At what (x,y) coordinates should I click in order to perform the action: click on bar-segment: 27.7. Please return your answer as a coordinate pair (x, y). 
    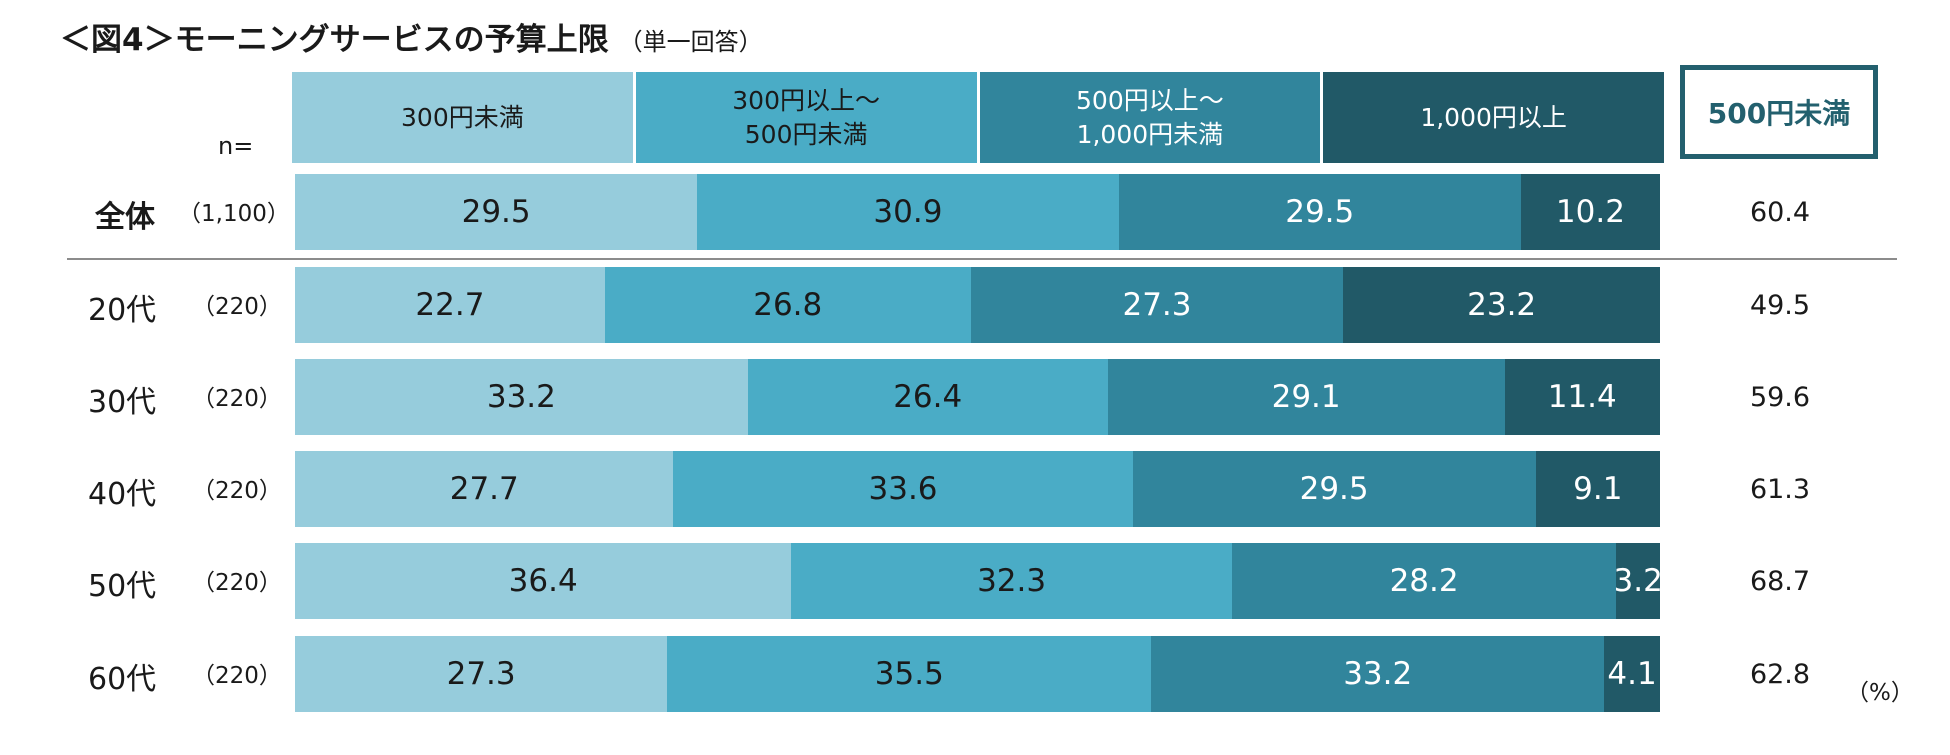
    Looking at the image, I should click on (484, 489).